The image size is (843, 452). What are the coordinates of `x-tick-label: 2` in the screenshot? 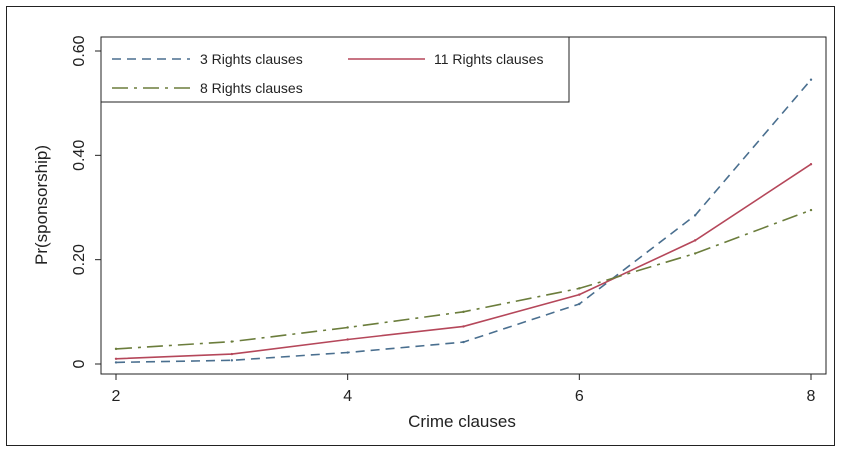 It's located at (116, 396).